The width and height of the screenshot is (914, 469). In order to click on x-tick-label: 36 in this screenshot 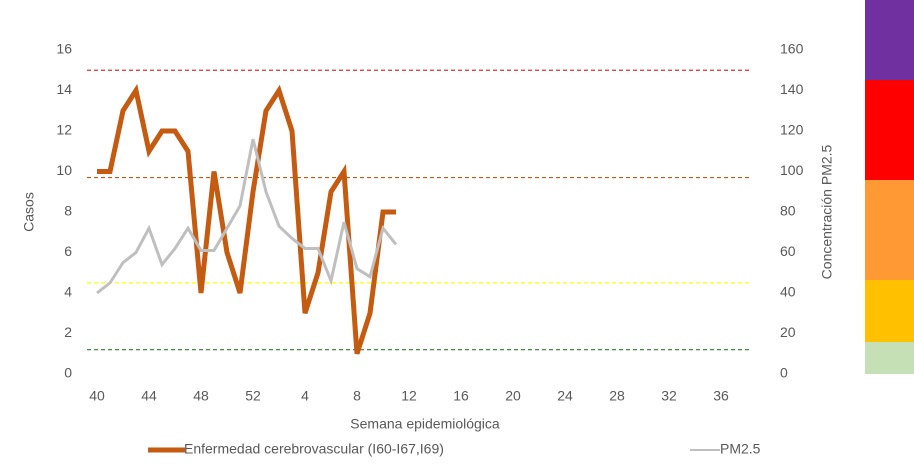, I will do `click(721, 396)`.